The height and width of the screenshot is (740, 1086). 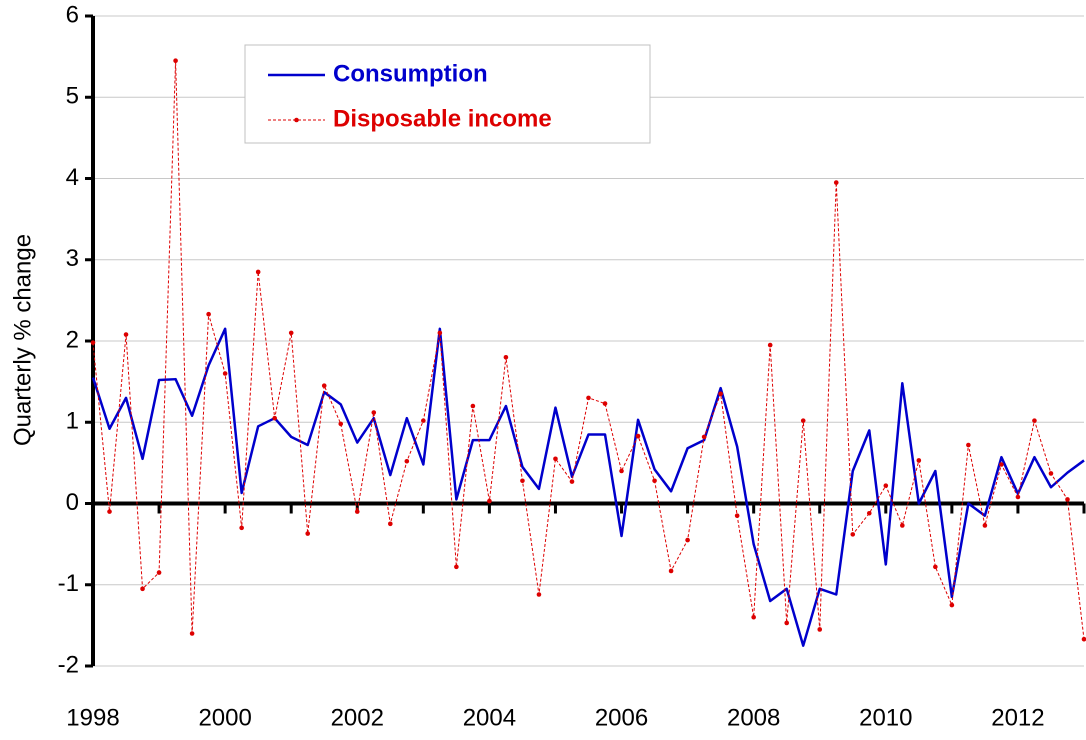 I want to click on x-tick-label: 2004, so click(x=489, y=717).